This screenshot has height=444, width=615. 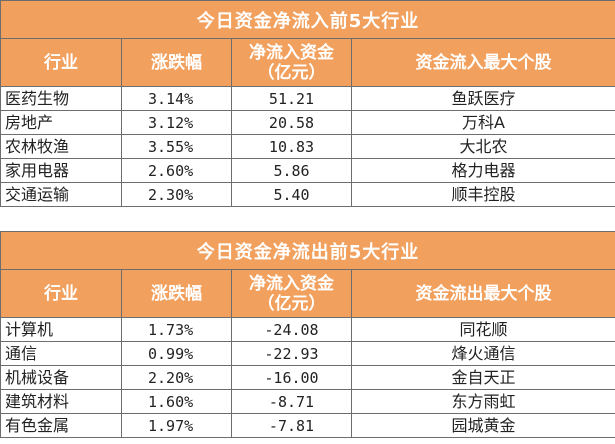 I want to click on industry-cell: 通信, so click(x=61, y=353).